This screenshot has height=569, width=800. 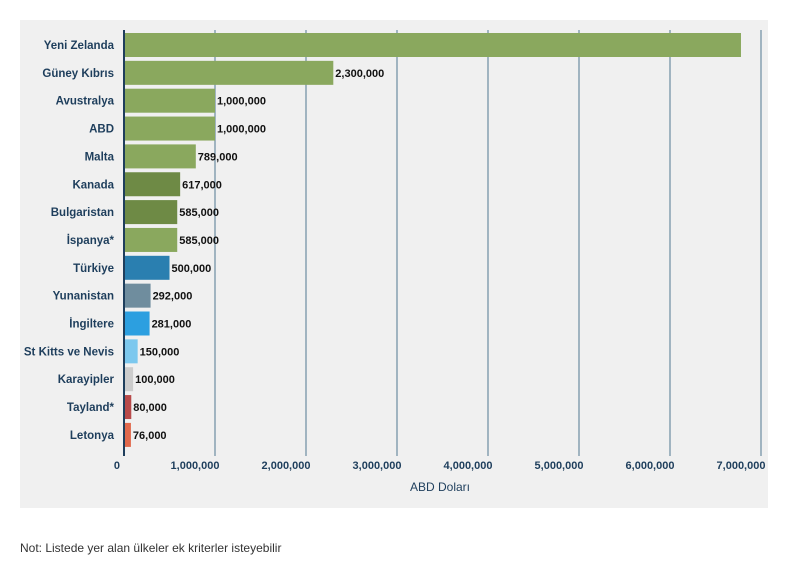 What do you see at coordinates (377, 466) in the screenshot?
I see `x-tick-label: 3,000,000` at bounding box center [377, 466].